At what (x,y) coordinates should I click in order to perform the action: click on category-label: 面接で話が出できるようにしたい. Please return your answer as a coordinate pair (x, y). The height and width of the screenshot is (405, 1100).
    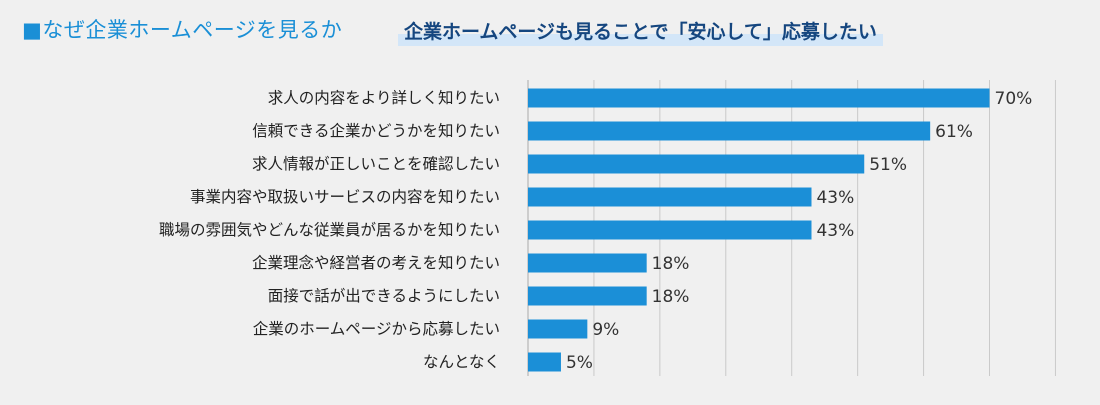
    Looking at the image, I should click on (384, 296).